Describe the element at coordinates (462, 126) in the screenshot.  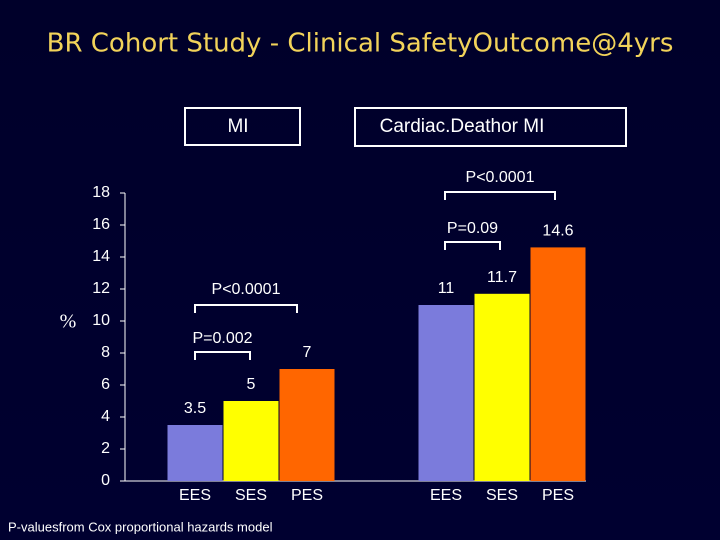
I see `group-label: Cardiac.Deathor MI` at that location.